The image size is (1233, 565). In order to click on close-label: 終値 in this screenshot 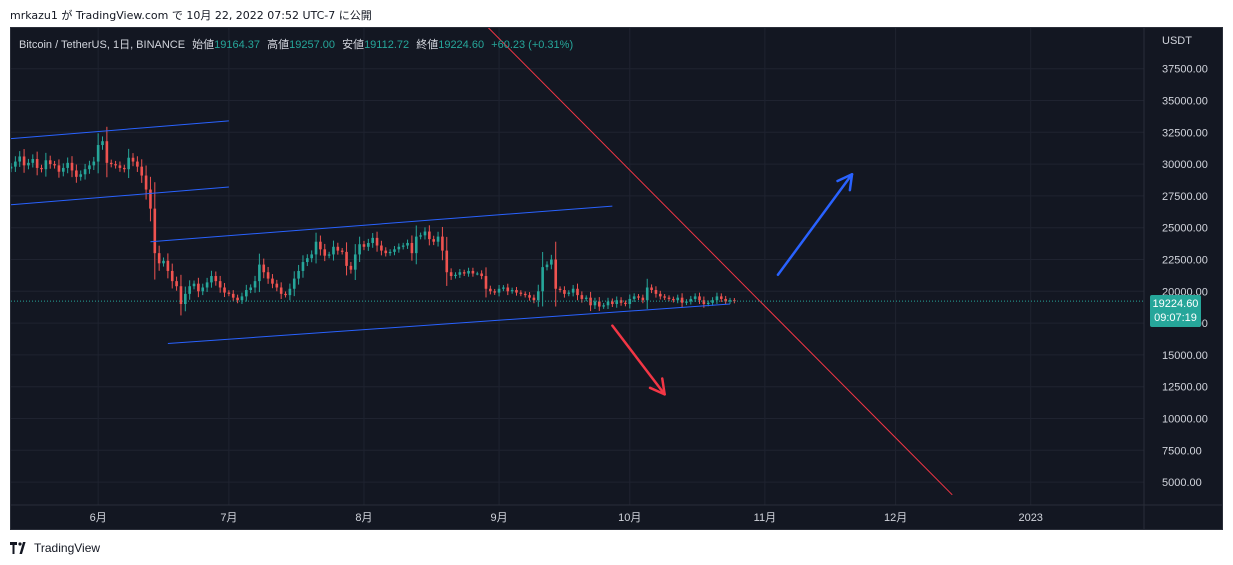, I will do `click(427, 45)`.